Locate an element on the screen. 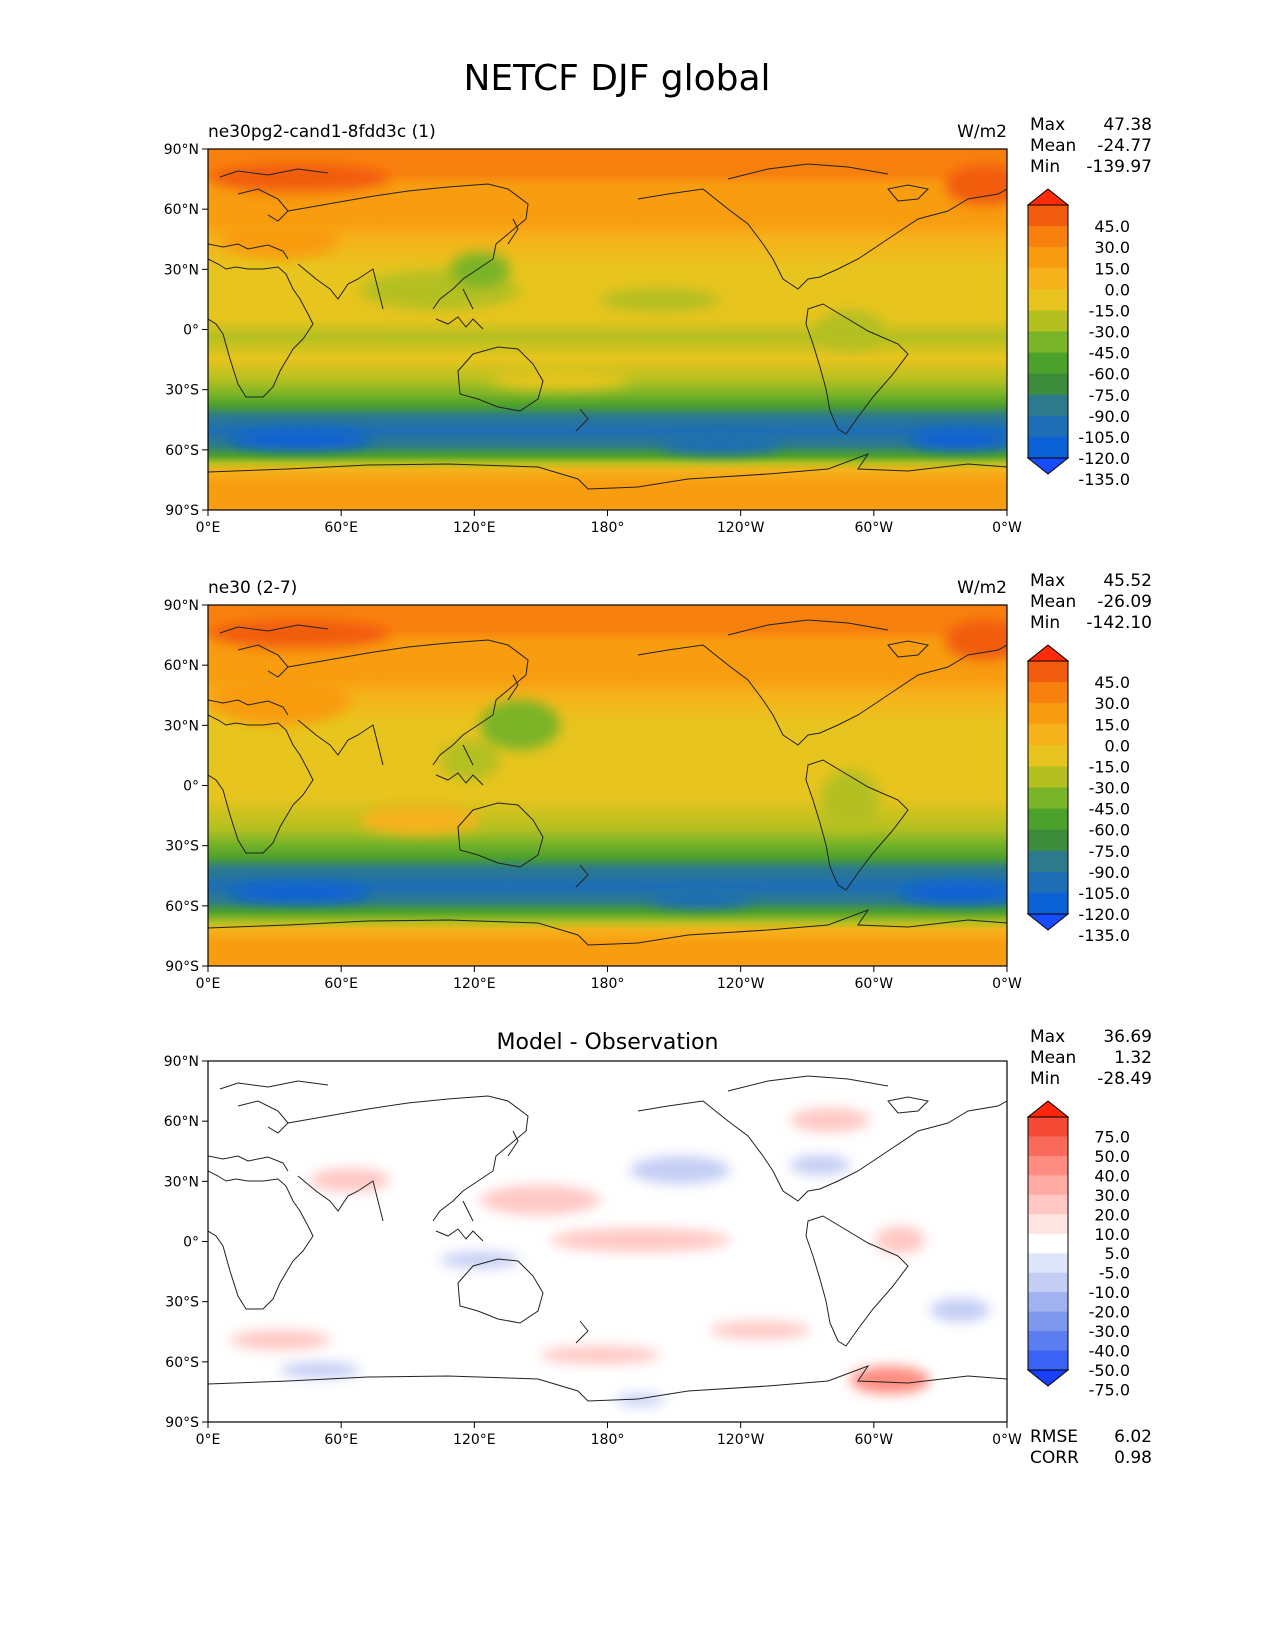 The height and width of the screenshot is (1650, 1275). lat-axis: 90°N 60°N 30°N 0° 30°S 60°S 90°S is located at coordinates (186, 330).